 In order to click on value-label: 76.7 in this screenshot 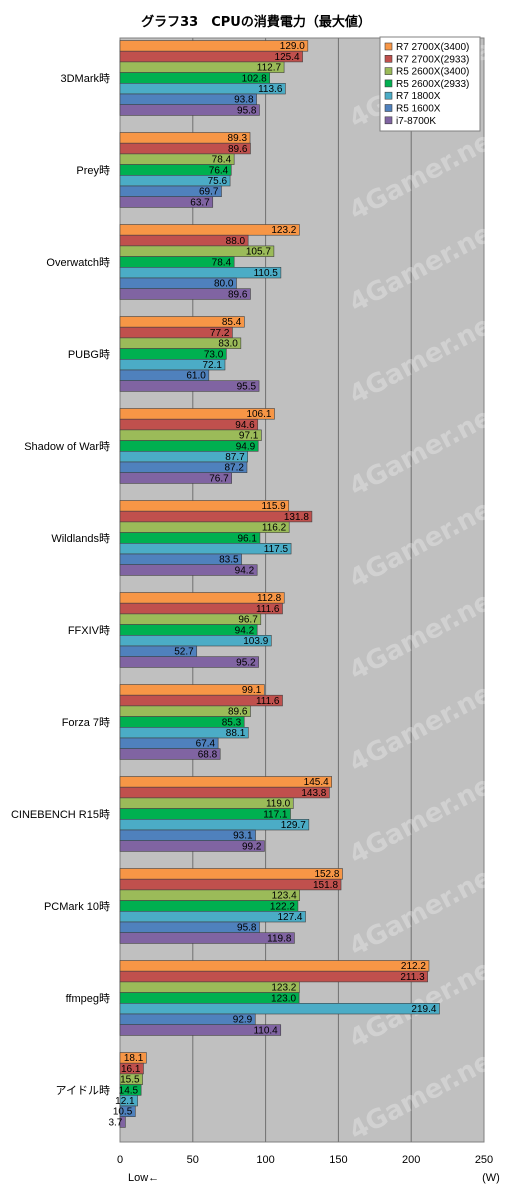, I will do `click(219, 478)`.